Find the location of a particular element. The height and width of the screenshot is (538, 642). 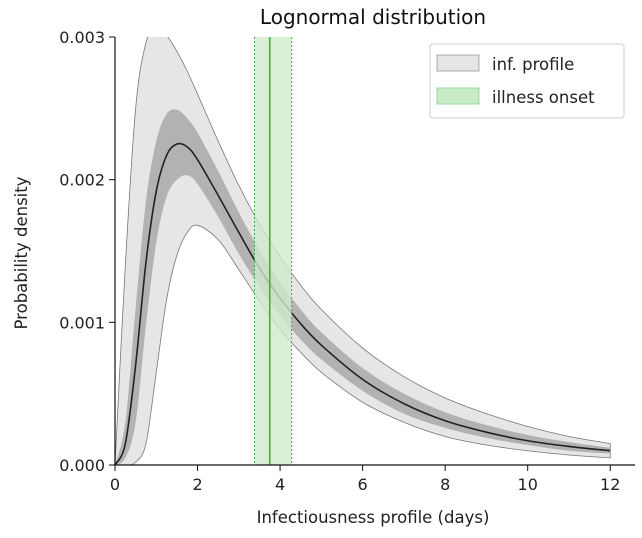

x-tick-label: 12 is located at coordinates (610, 484).